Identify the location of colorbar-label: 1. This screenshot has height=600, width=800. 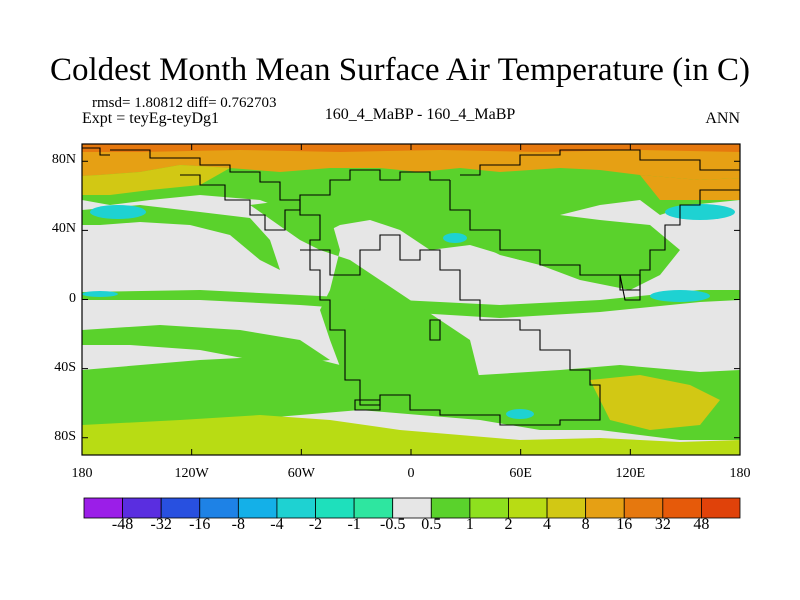
(469, 524).